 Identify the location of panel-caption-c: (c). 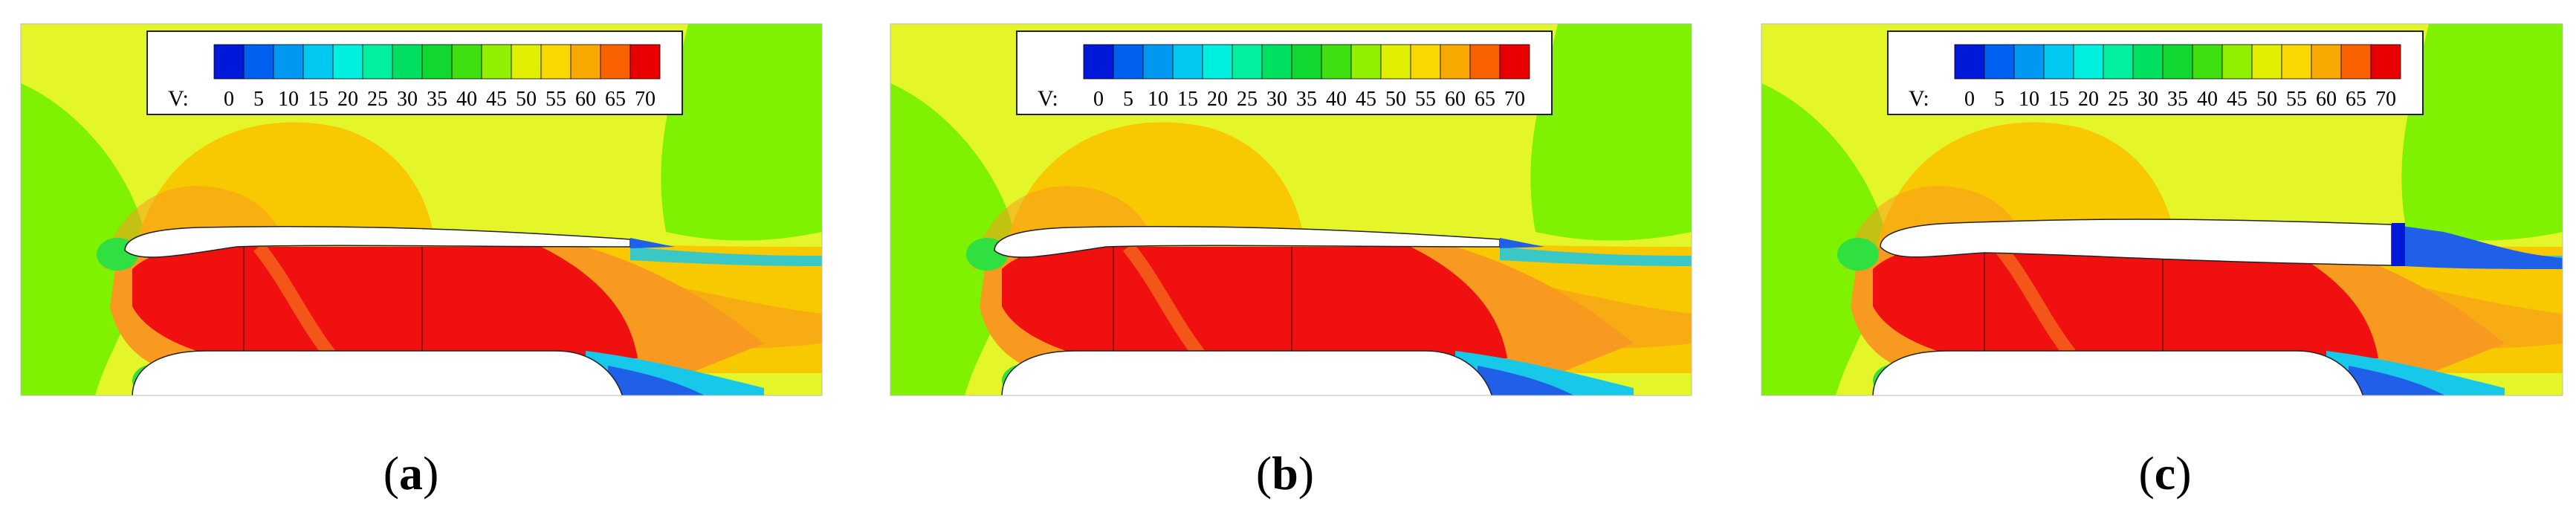
(2165, 474).